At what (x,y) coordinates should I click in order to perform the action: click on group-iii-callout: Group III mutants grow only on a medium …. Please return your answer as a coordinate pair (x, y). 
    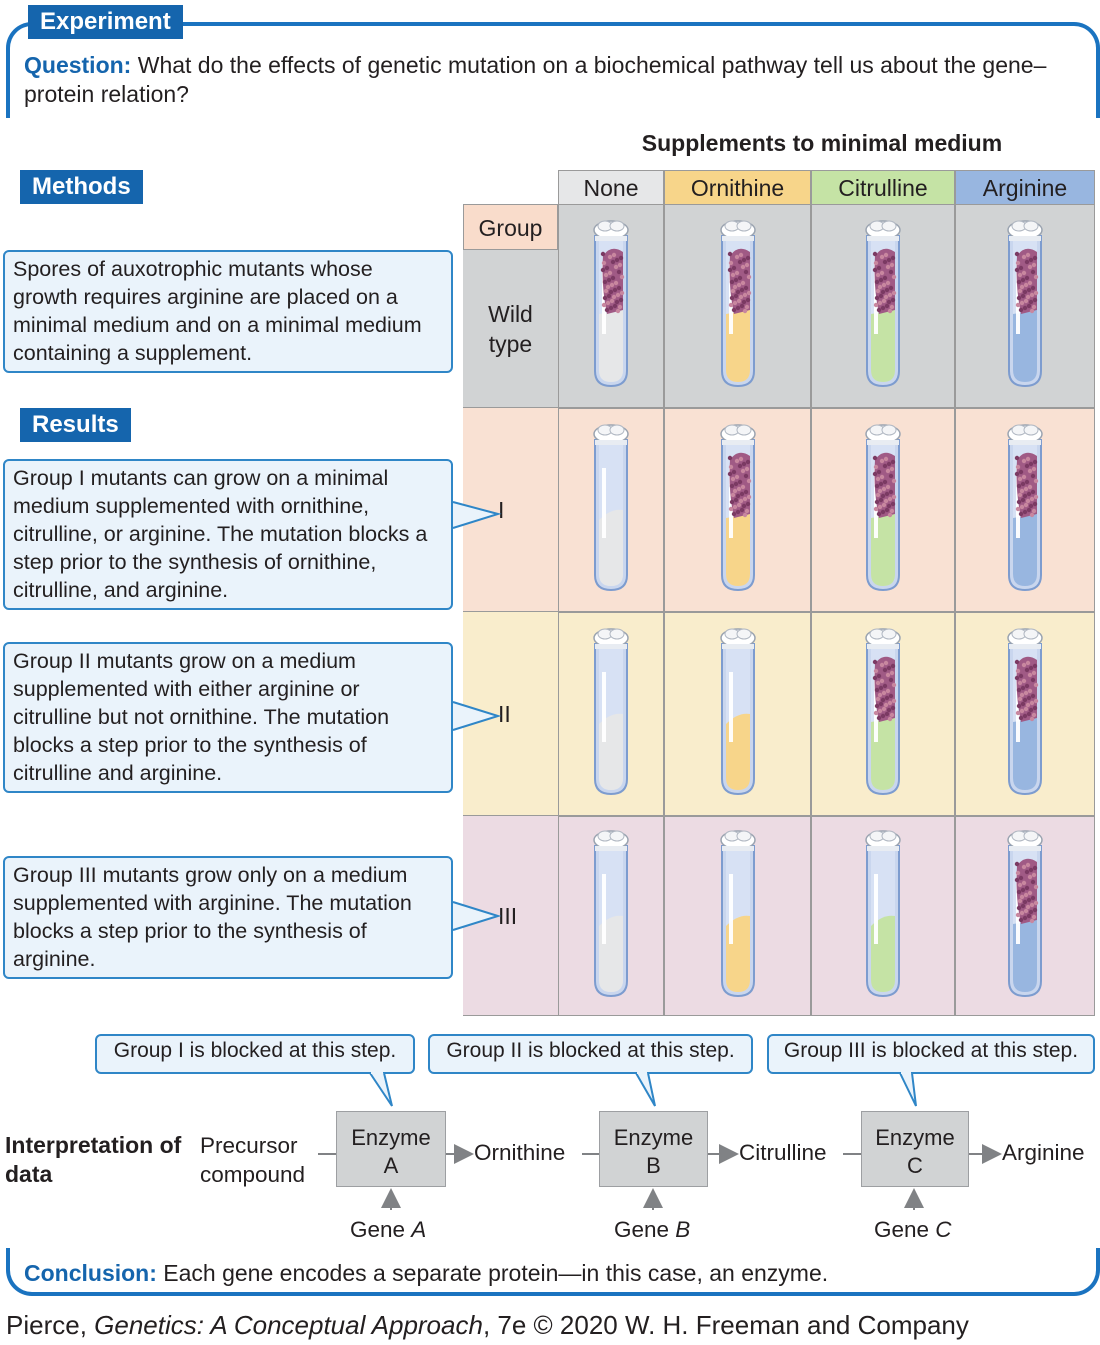
    Looking at the image, I should click on (228, 917).